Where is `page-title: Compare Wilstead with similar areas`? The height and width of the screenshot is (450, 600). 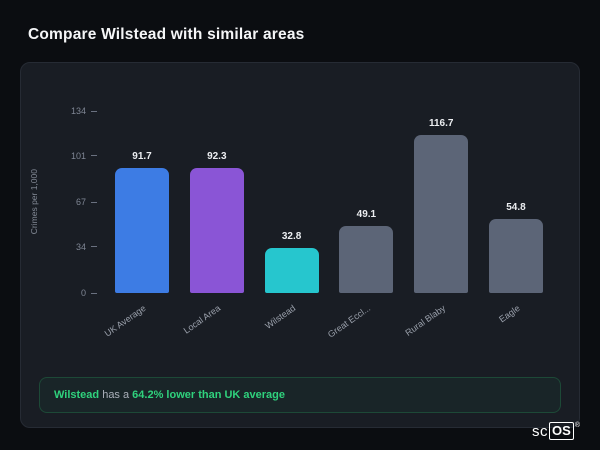
page-title: Compare Wilstead with similar areas is located at coordinates (166, 34).